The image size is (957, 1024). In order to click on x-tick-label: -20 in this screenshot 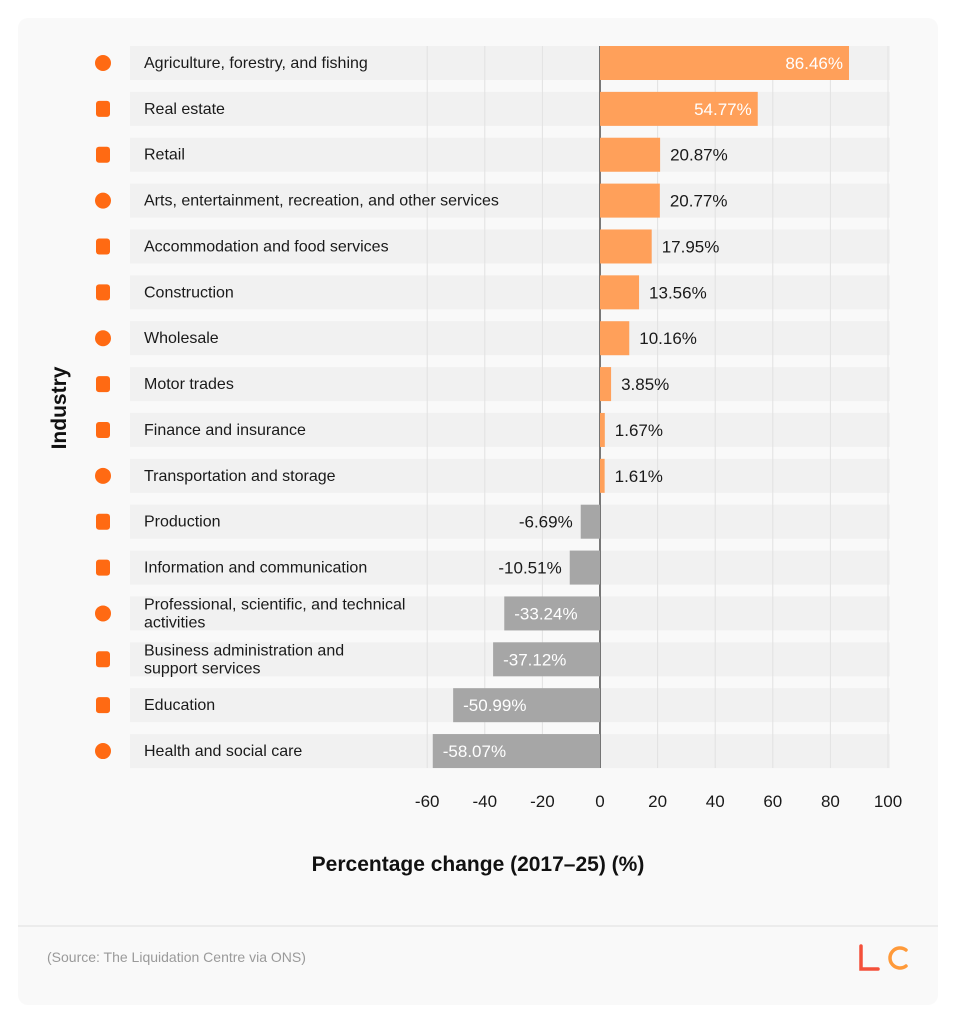, I will do `click(542, 801)`.